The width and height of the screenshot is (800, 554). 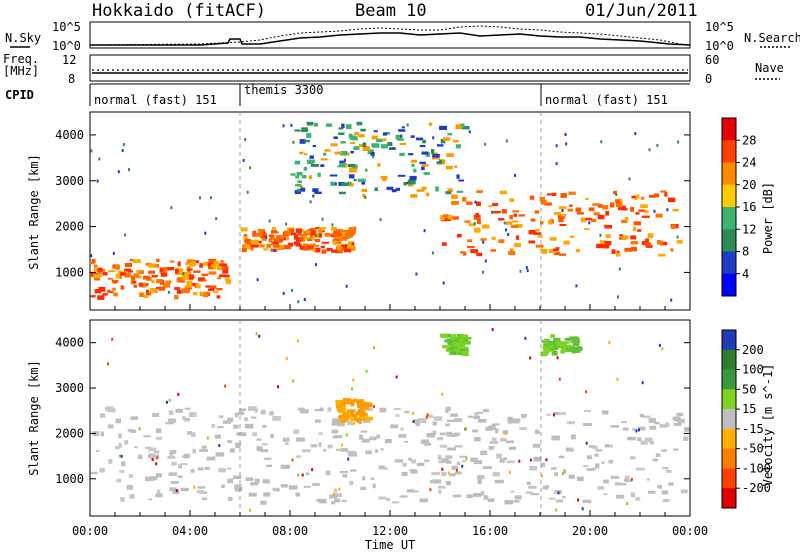 What do you see at coordinates (753, 370) in the screenshot?
I see `colorbar-tick-label: 100` at bounding box center [753, 370].